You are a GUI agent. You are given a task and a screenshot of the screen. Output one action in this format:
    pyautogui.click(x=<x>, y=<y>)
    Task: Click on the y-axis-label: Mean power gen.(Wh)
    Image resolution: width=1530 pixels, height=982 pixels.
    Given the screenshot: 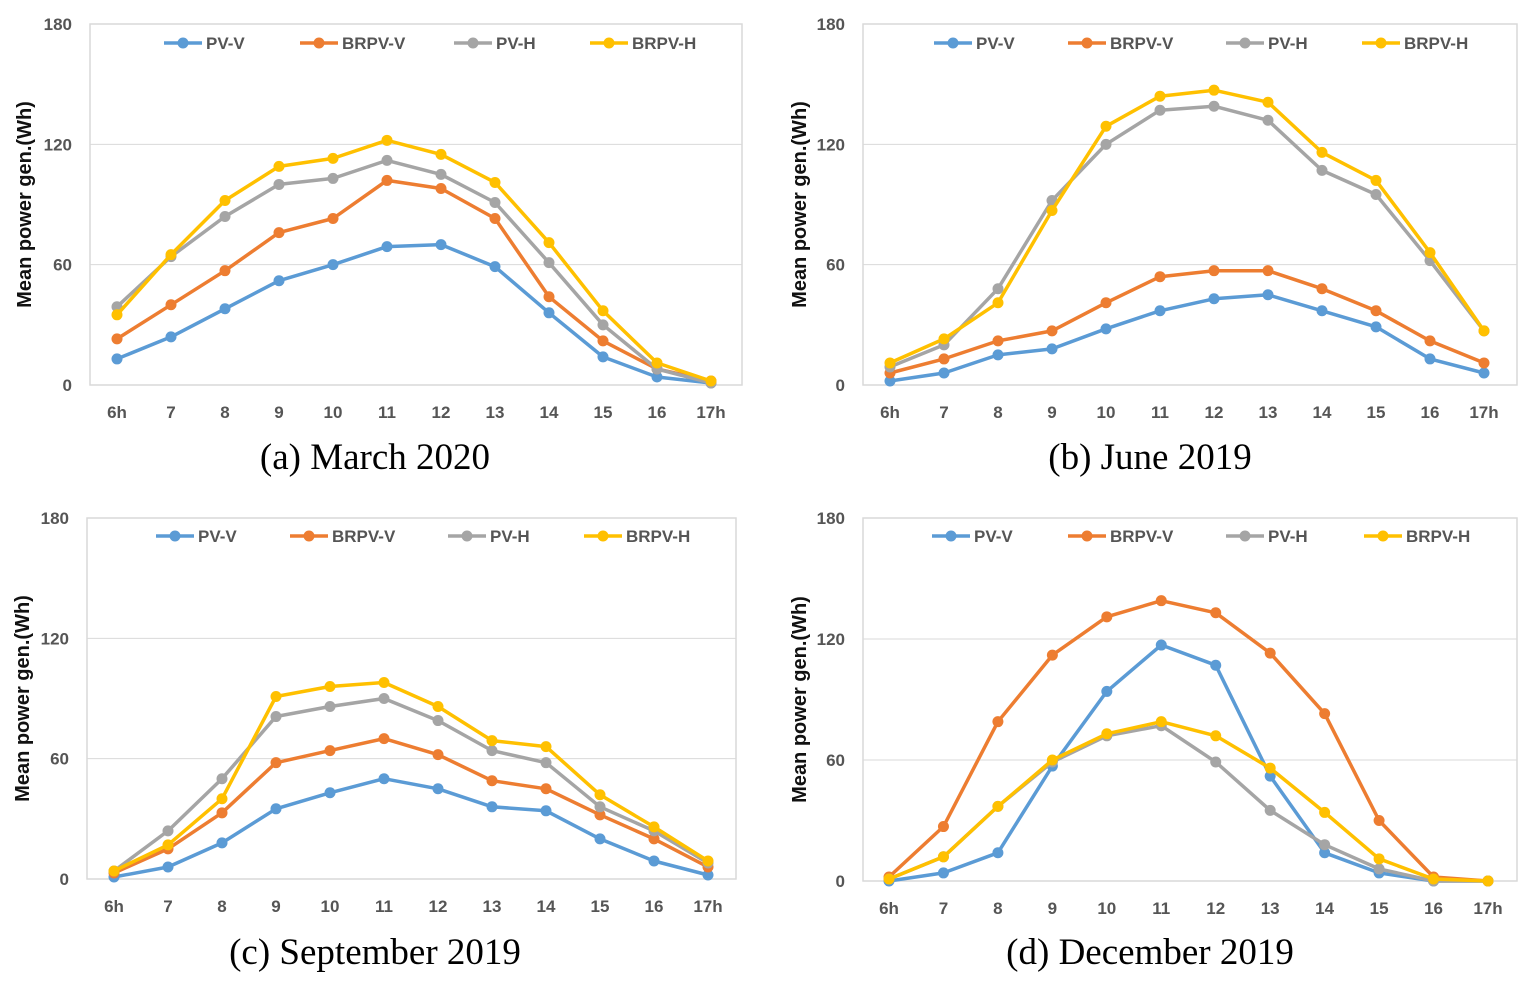 What is the action you would take?
    pyautogui.click(x=800, y=699)
    